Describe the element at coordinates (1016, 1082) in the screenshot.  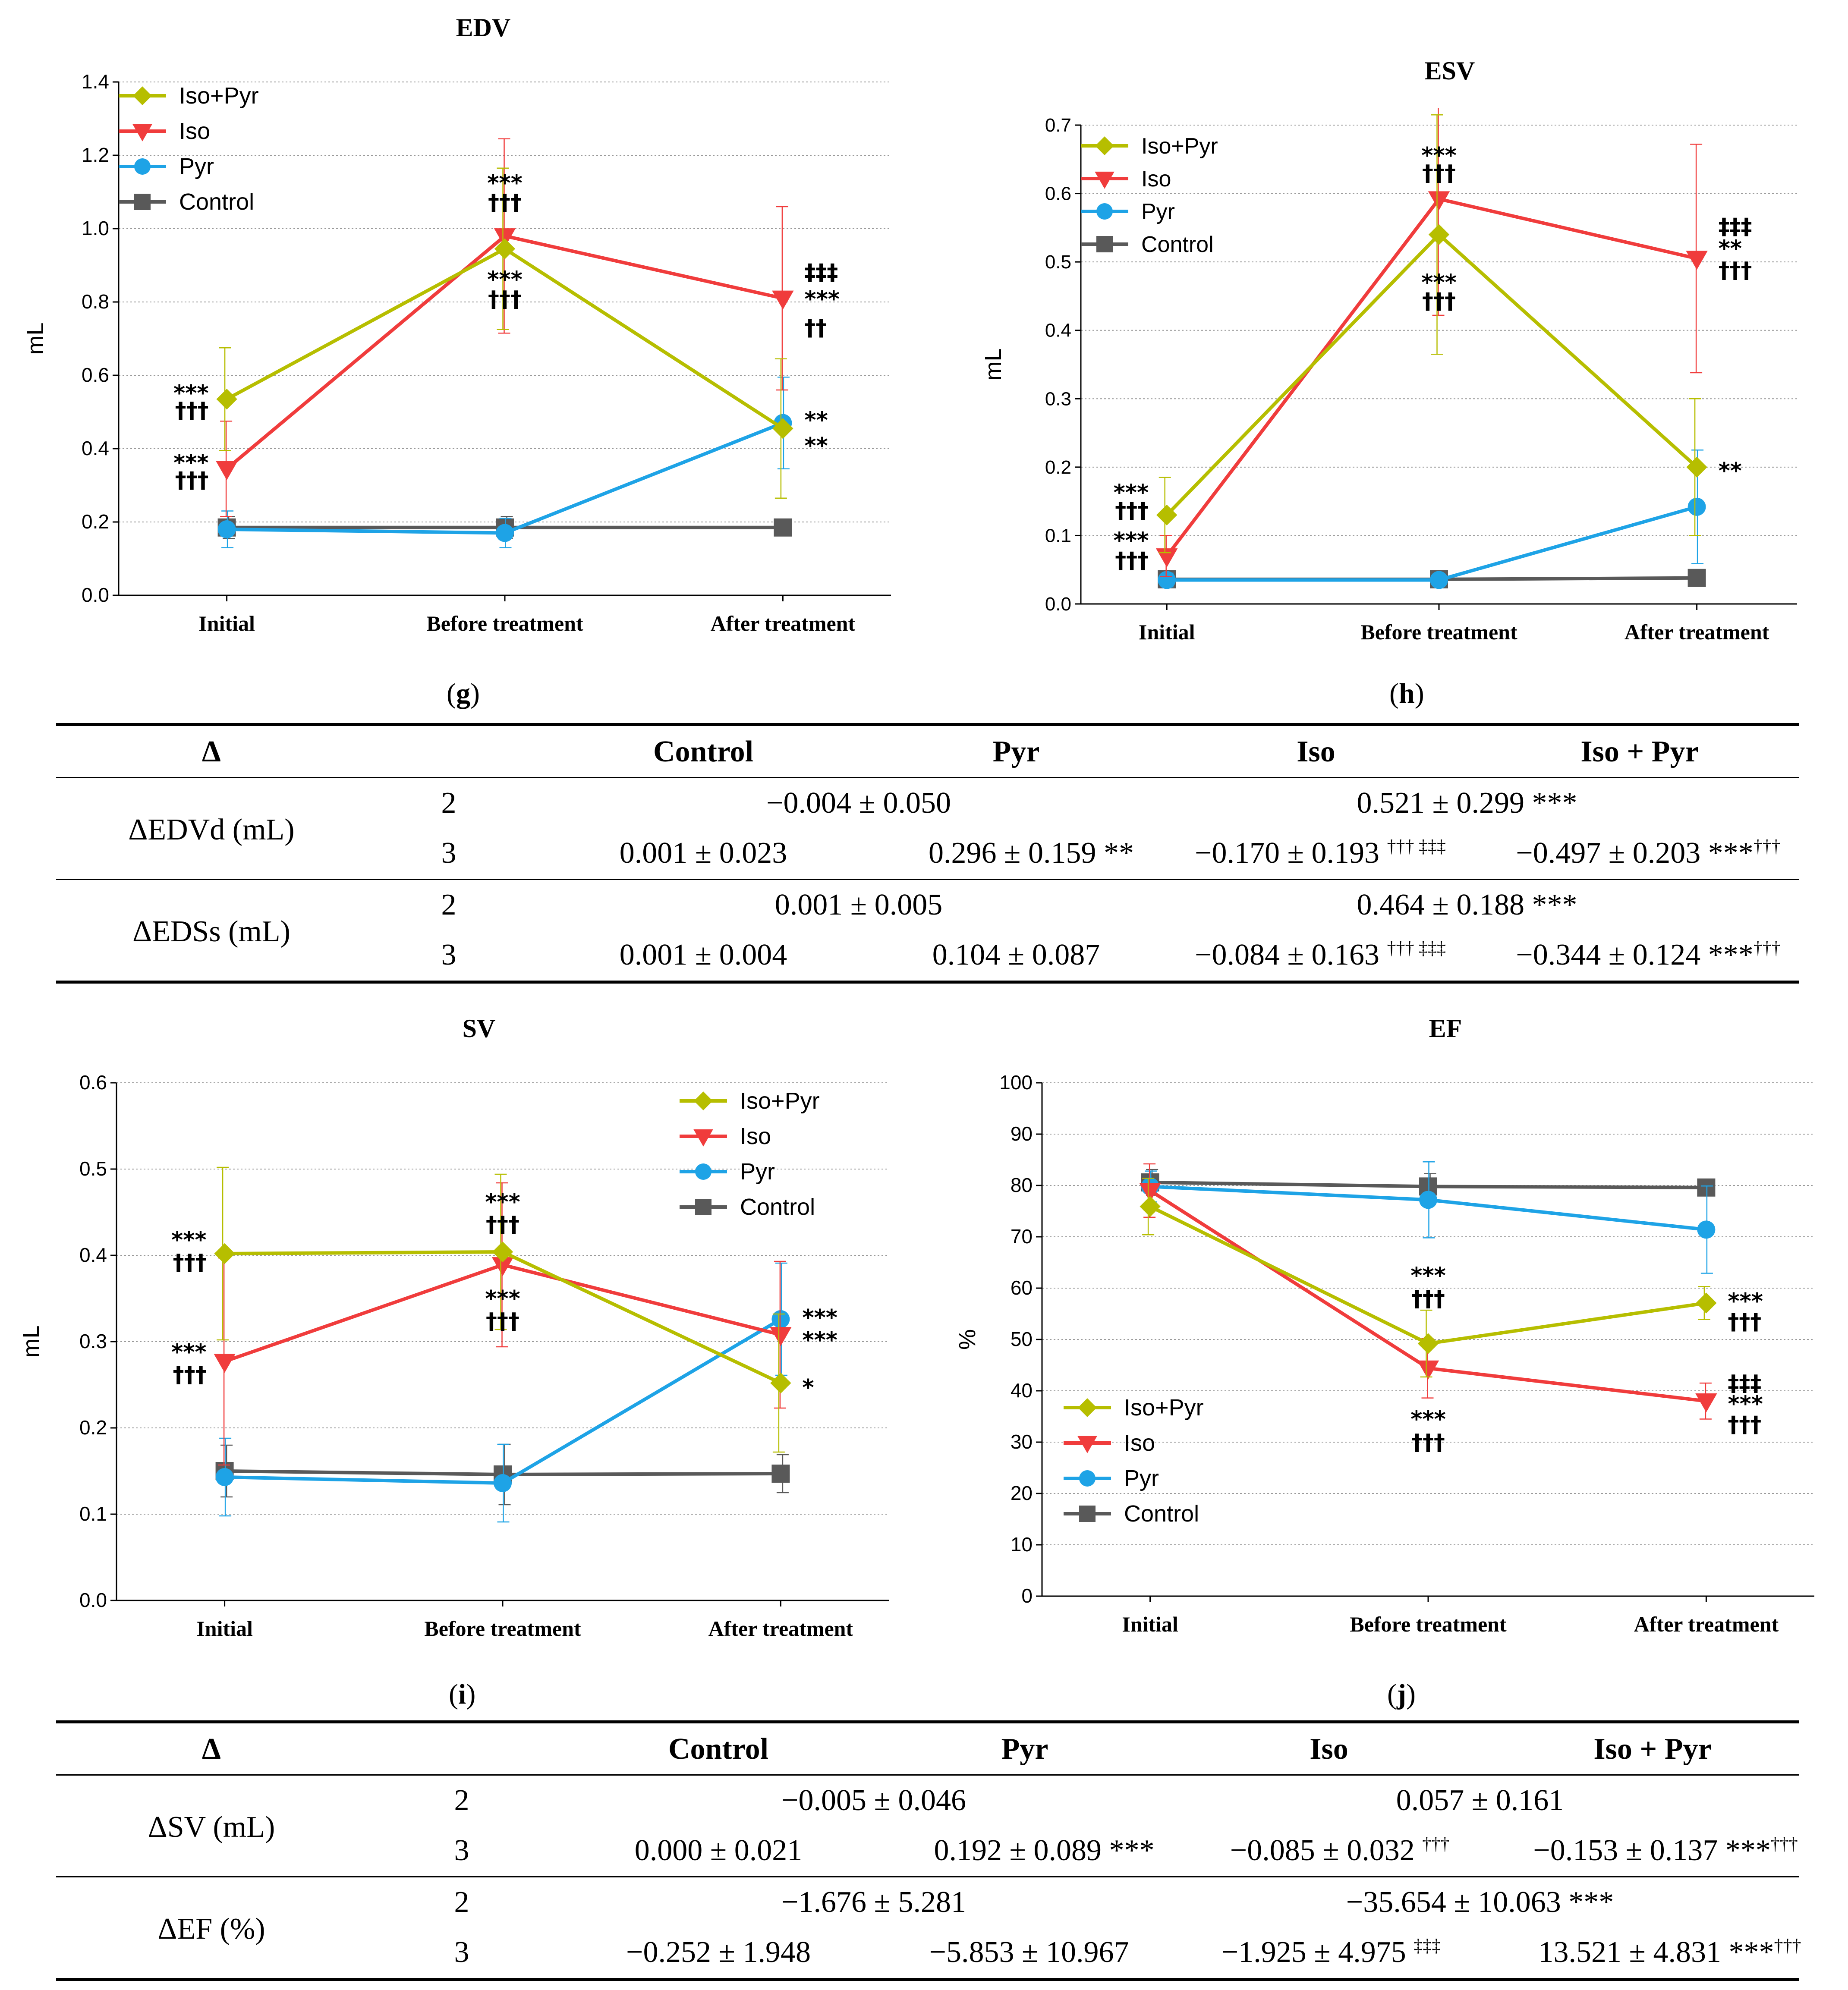
I see `y-tick-label: 100` at that location.